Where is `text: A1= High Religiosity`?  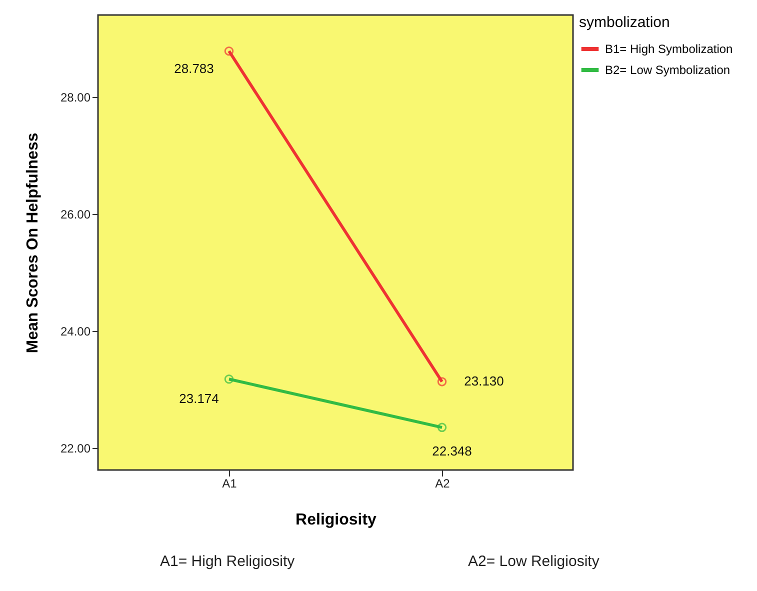 text: A1= High Religiosity is located at coordinates (227, 561).